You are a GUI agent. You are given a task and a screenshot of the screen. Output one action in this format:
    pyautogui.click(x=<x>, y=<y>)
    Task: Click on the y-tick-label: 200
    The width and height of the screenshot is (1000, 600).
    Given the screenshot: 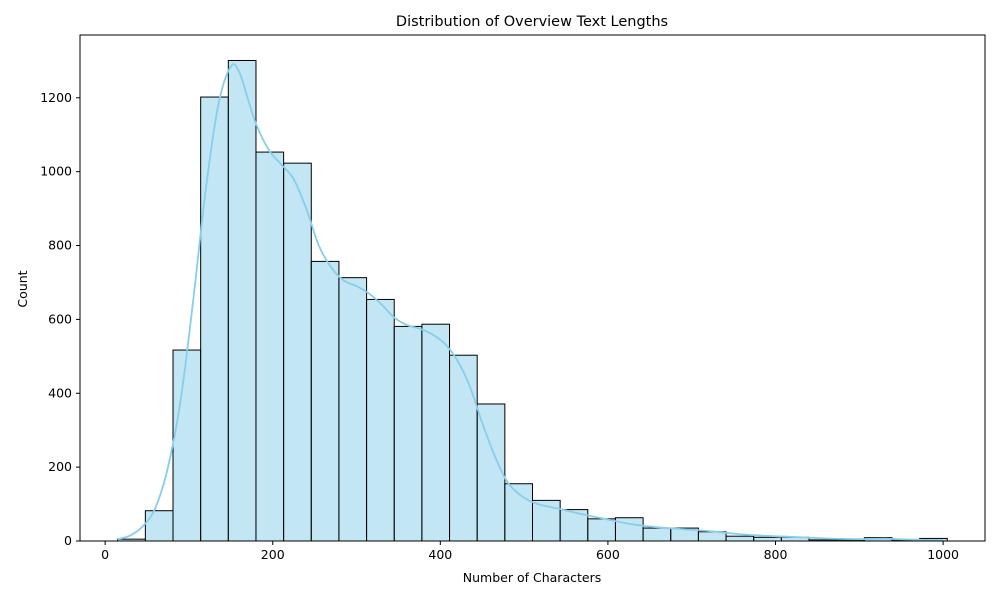 What is the action you would take?
    pyautogui.click(x=60, y=466)
    